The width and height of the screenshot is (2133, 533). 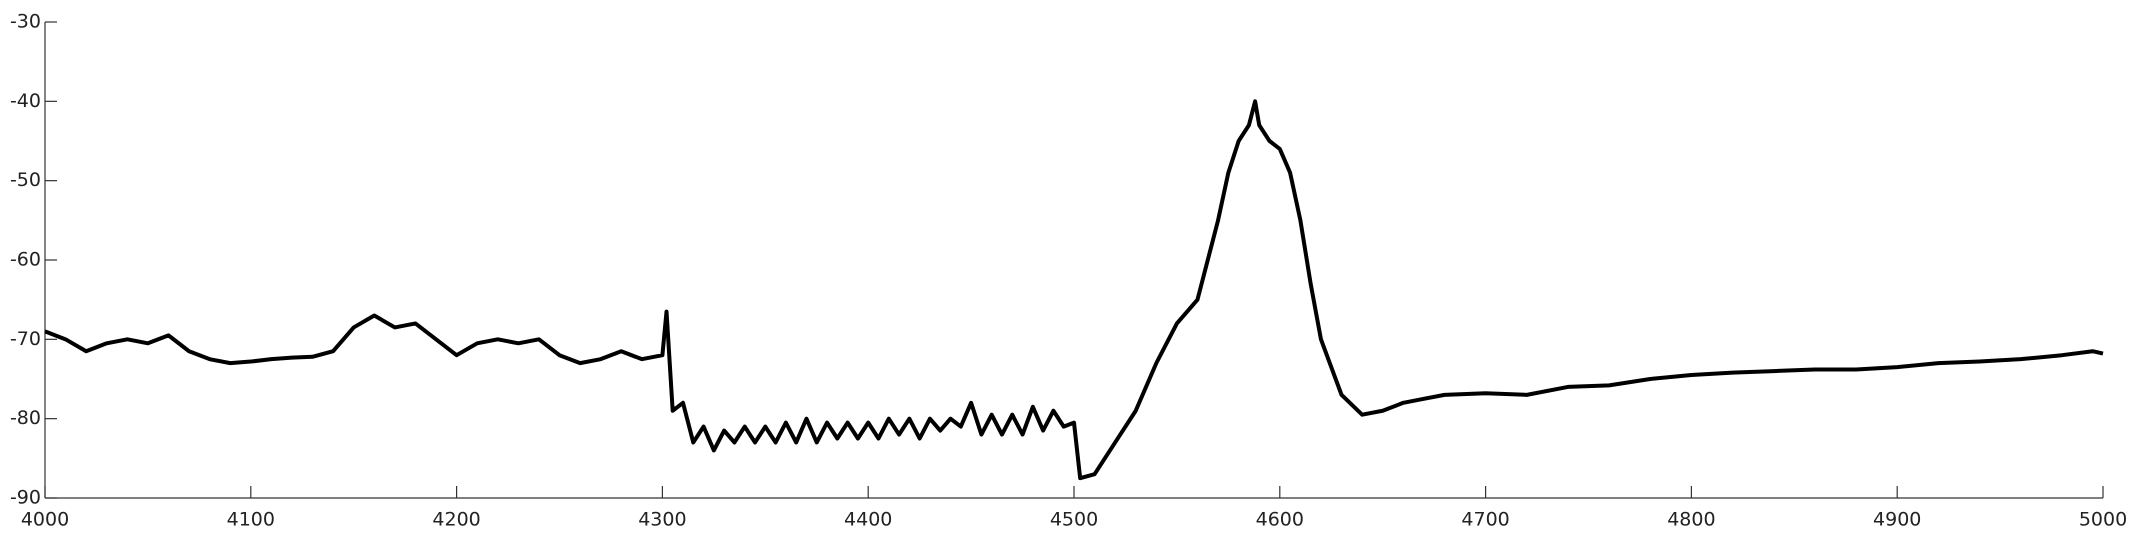 What do you see at coordinates (1691, 520) in the screenshot?
I see `x-tick-label: 4800` at bounding box center [1691, 520].